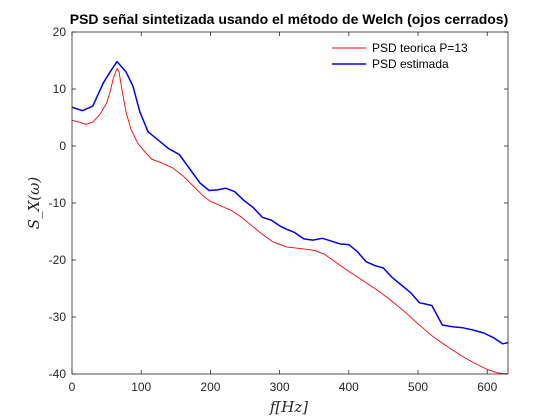 The height and width of the screenshot is (420, 560). What do you see at coordinates (62, 146) in the screenshot?
I see `y-tick-label: 0` at bounding box center [62, 146].